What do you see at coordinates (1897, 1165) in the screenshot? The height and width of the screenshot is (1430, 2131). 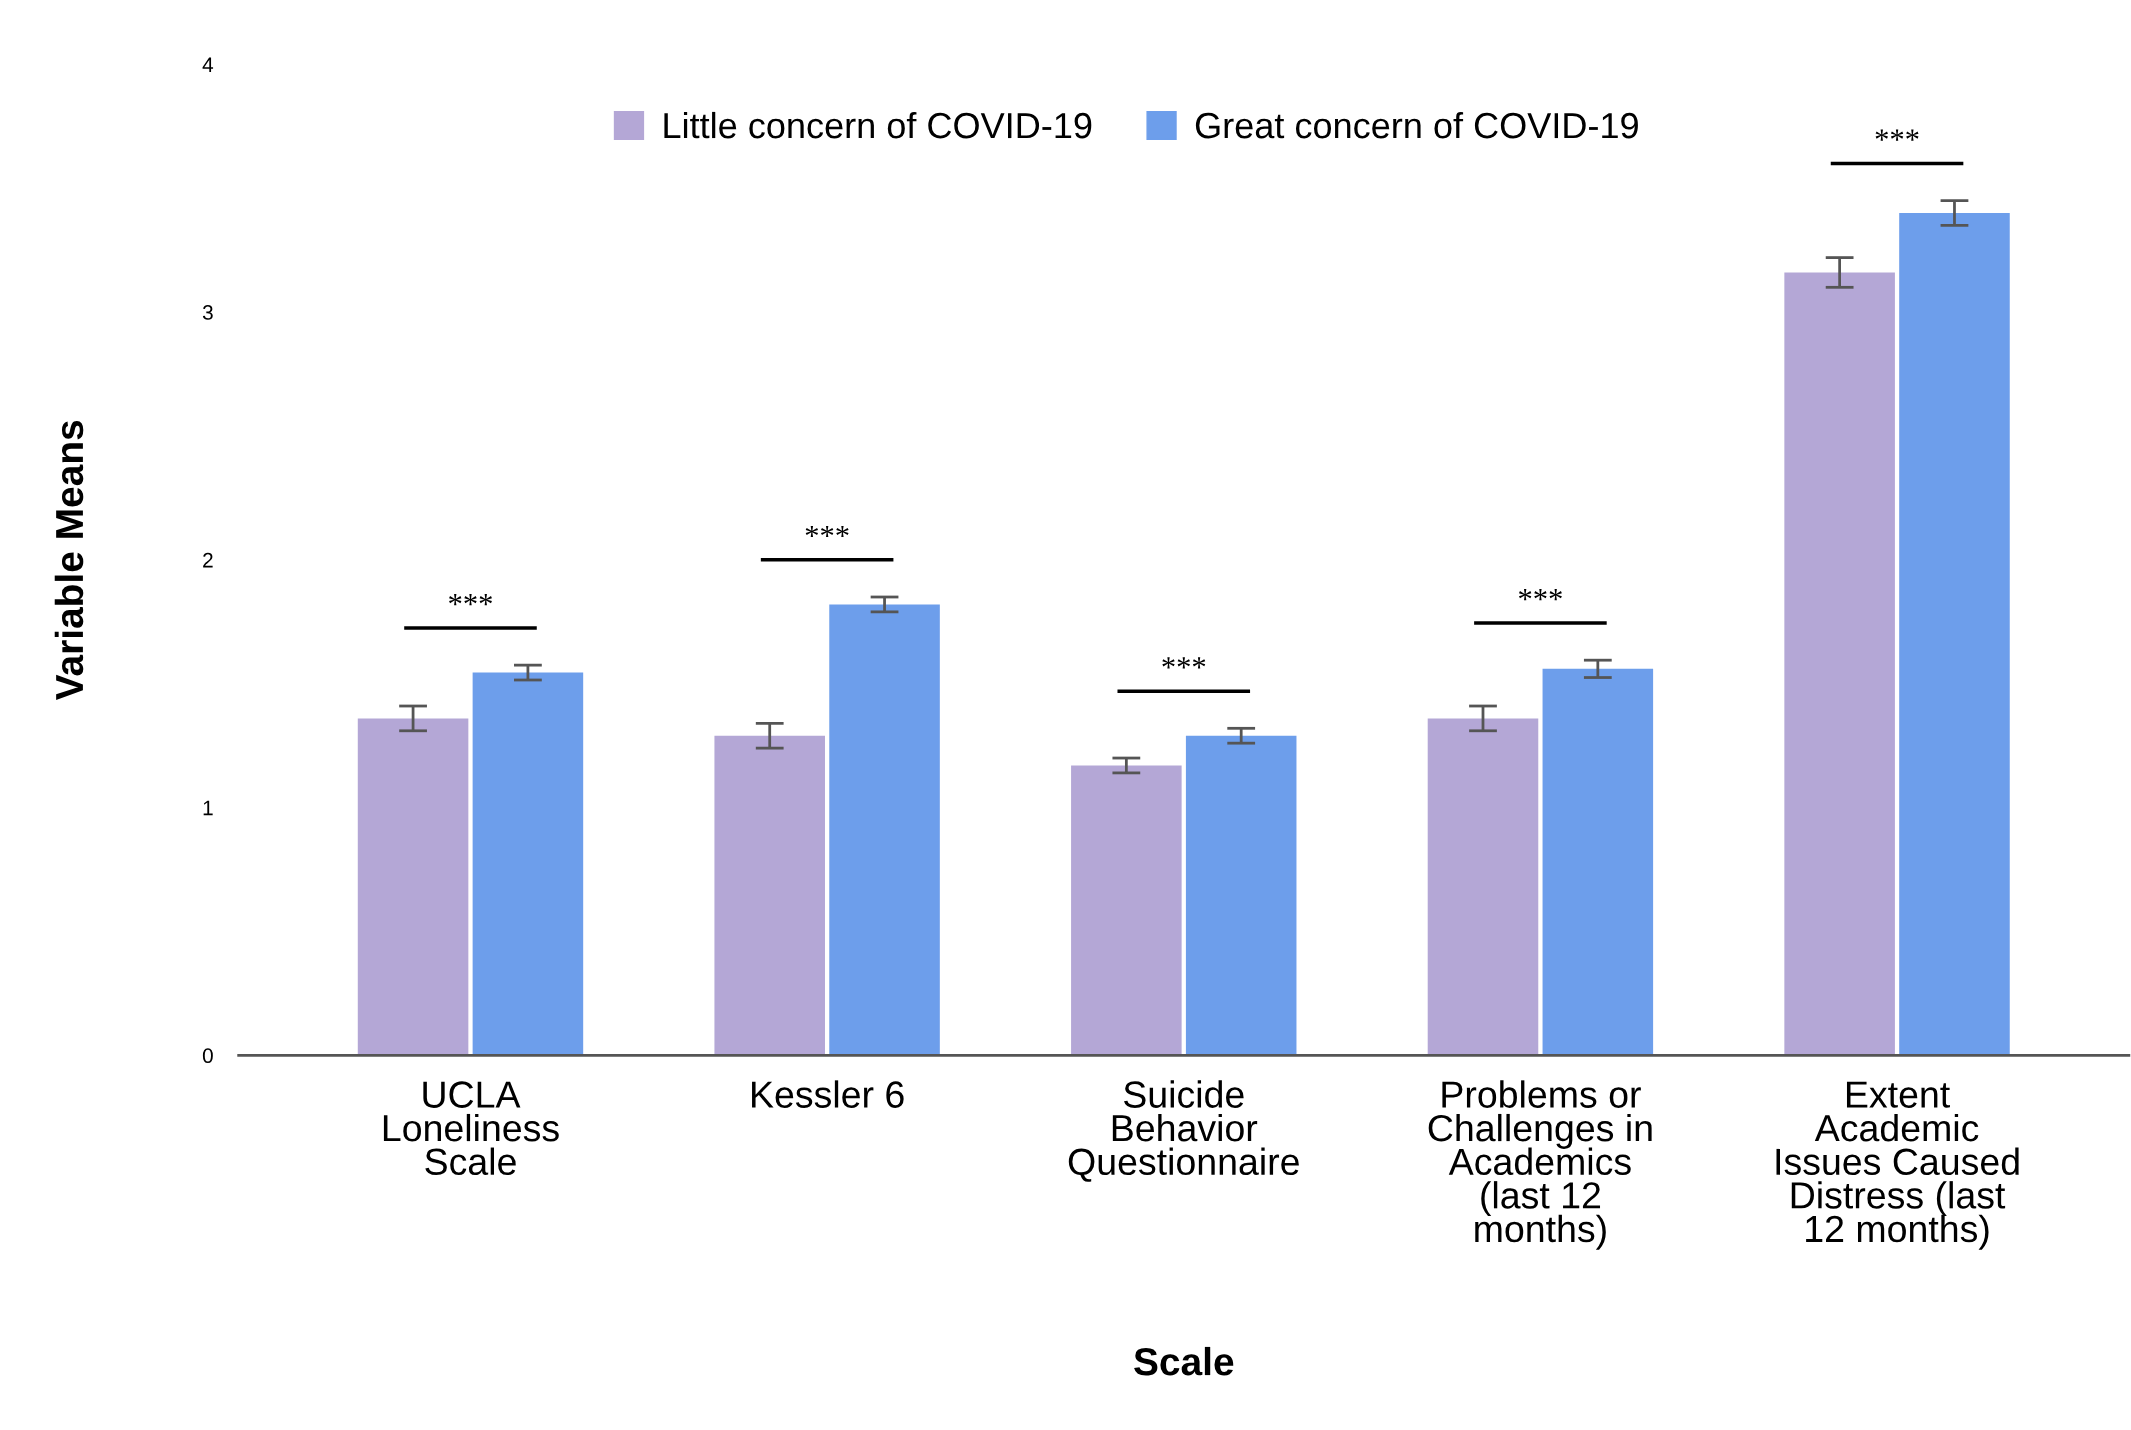 I see `x-tick-label: Extent Academic Issues Caused Distress (last 12 months)` at bounding box center [1897, 1165].